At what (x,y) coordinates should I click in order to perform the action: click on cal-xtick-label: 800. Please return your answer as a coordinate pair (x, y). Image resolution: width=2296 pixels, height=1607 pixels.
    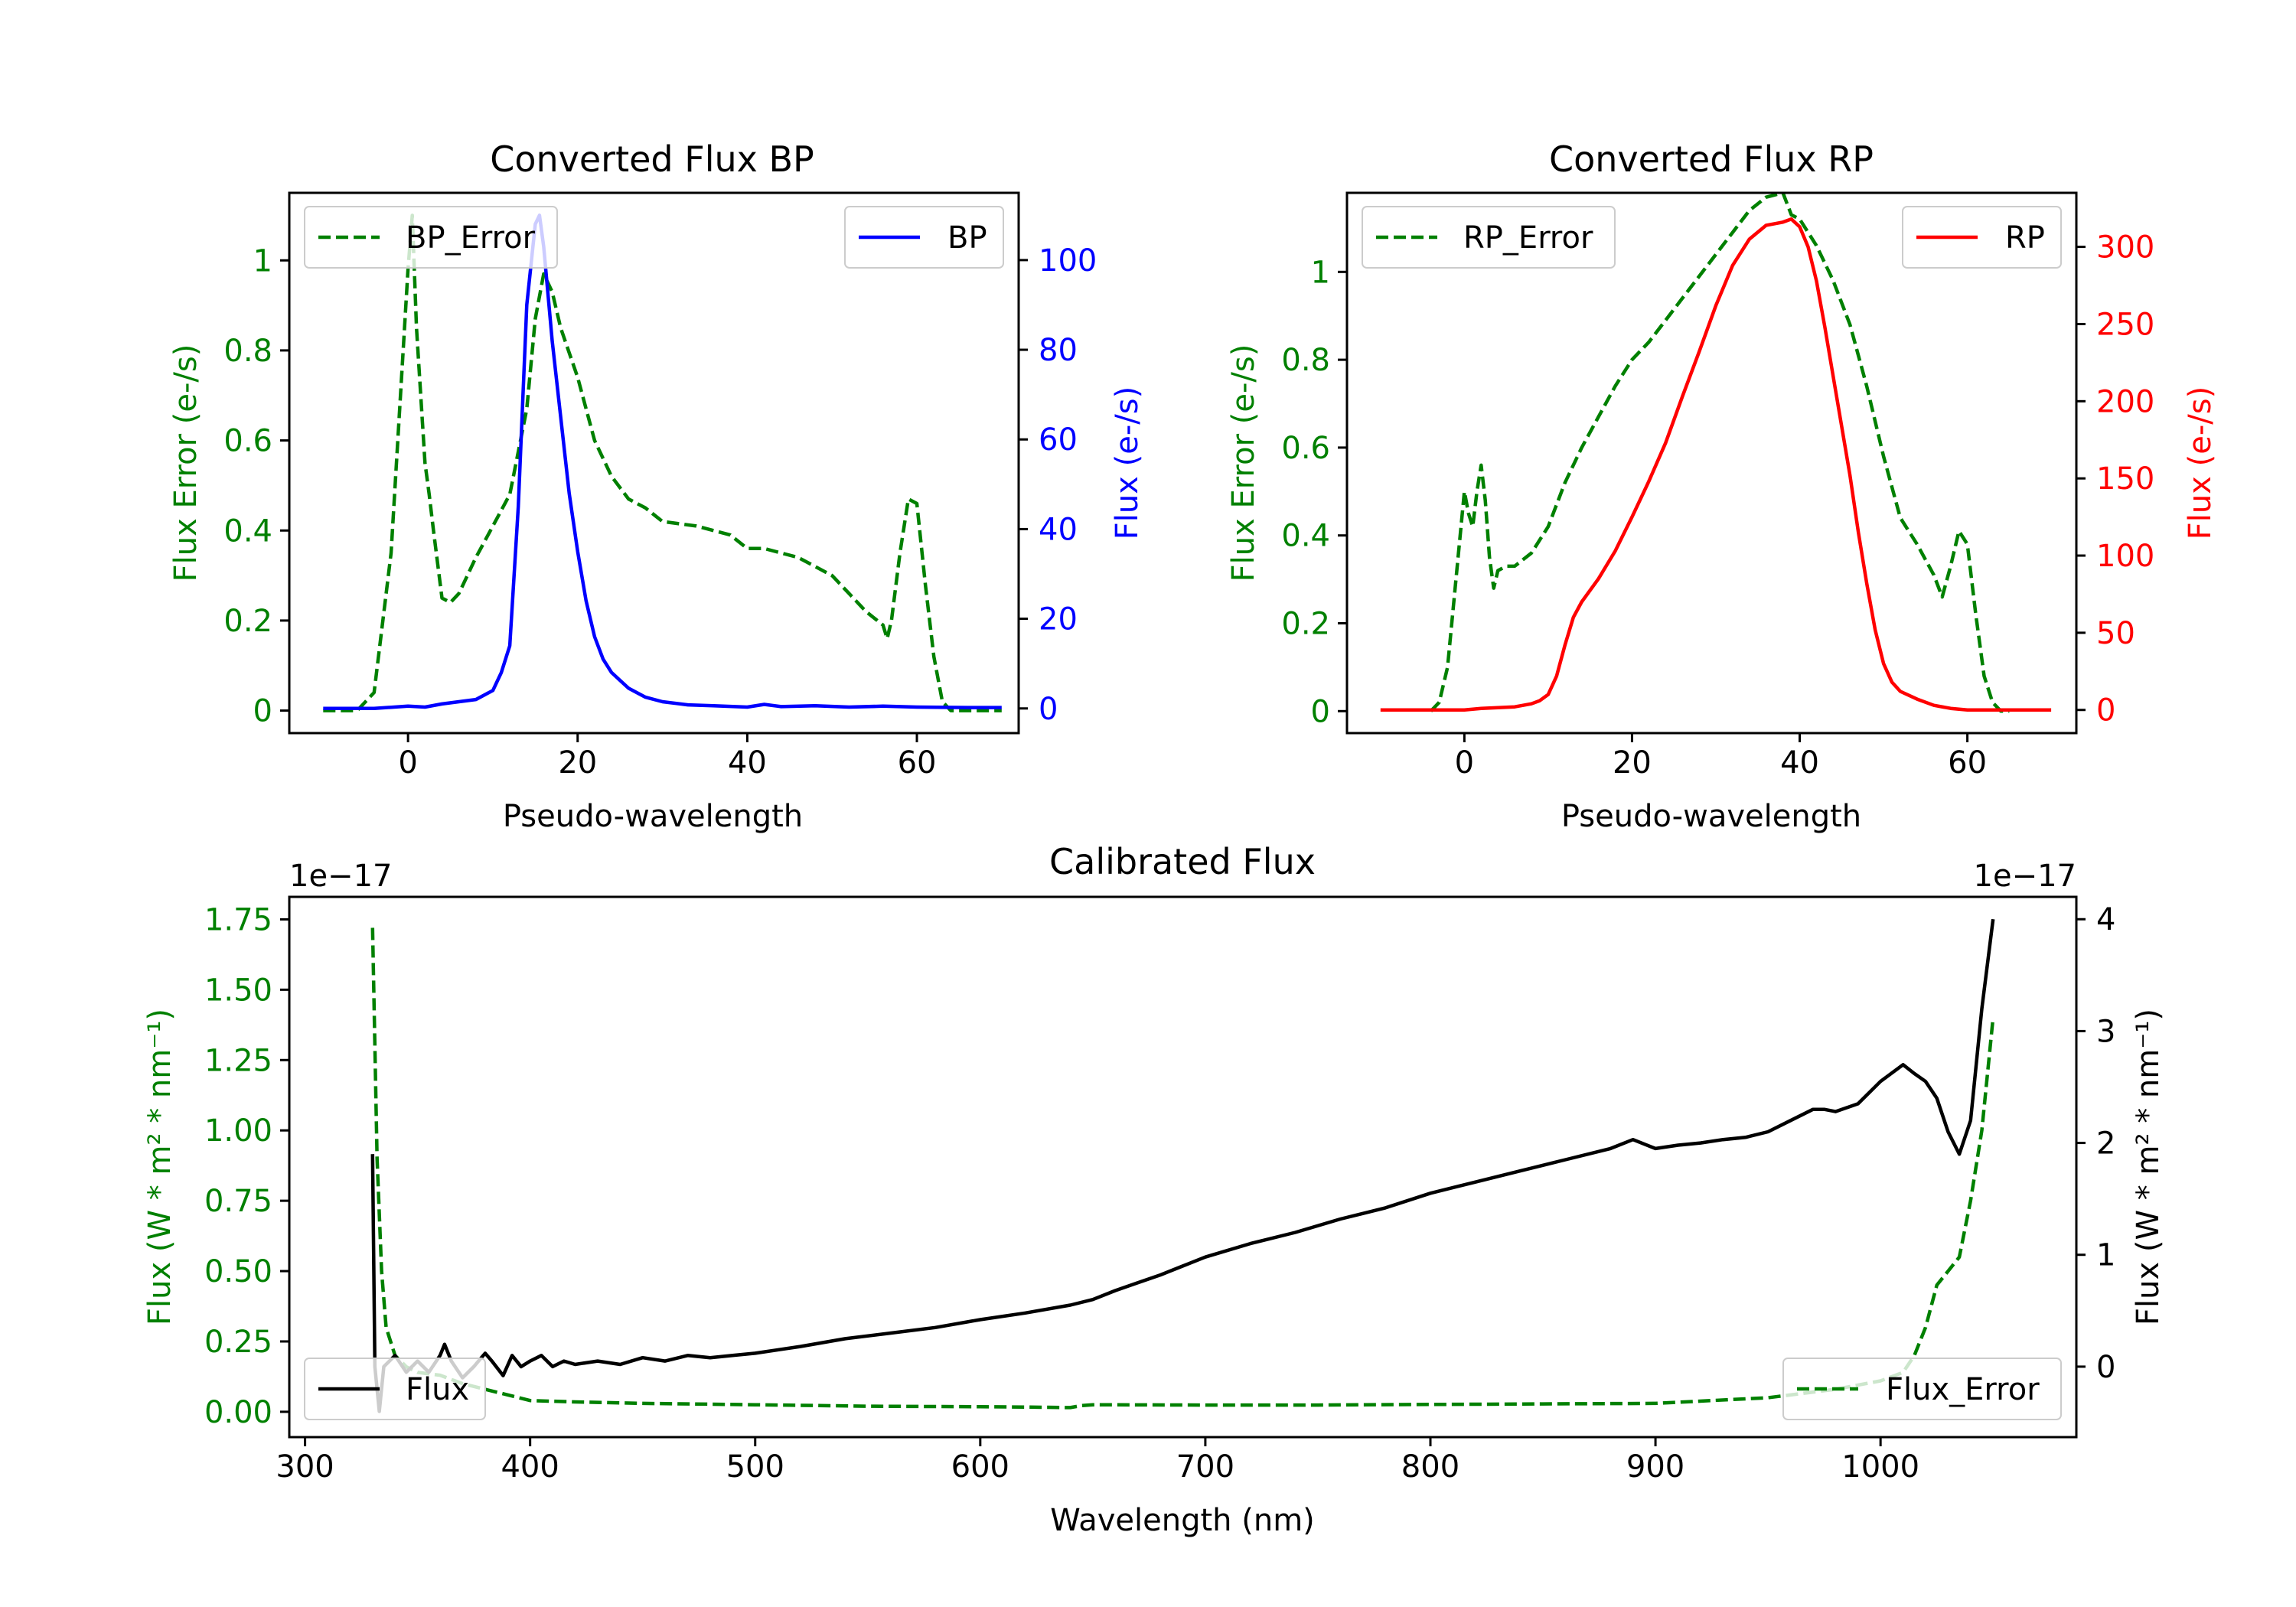
    Looking at the image, I should click on (1430, 1467).